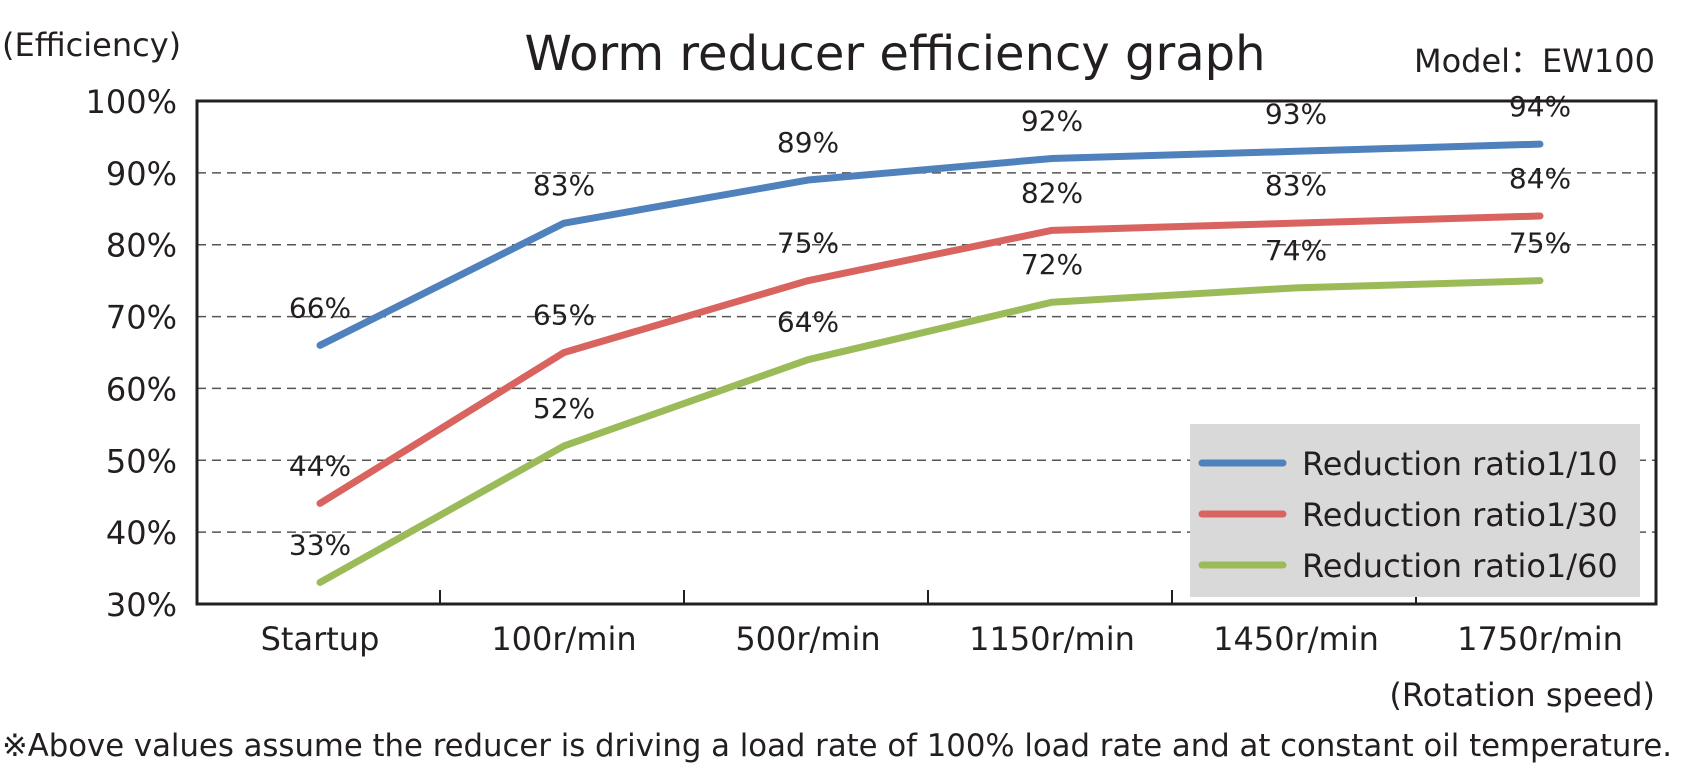 This screenshot has height=772, width=1682. Describe the element at coordinates (808, 322) in the screenshot. I see `data-label: 64%` at that location.